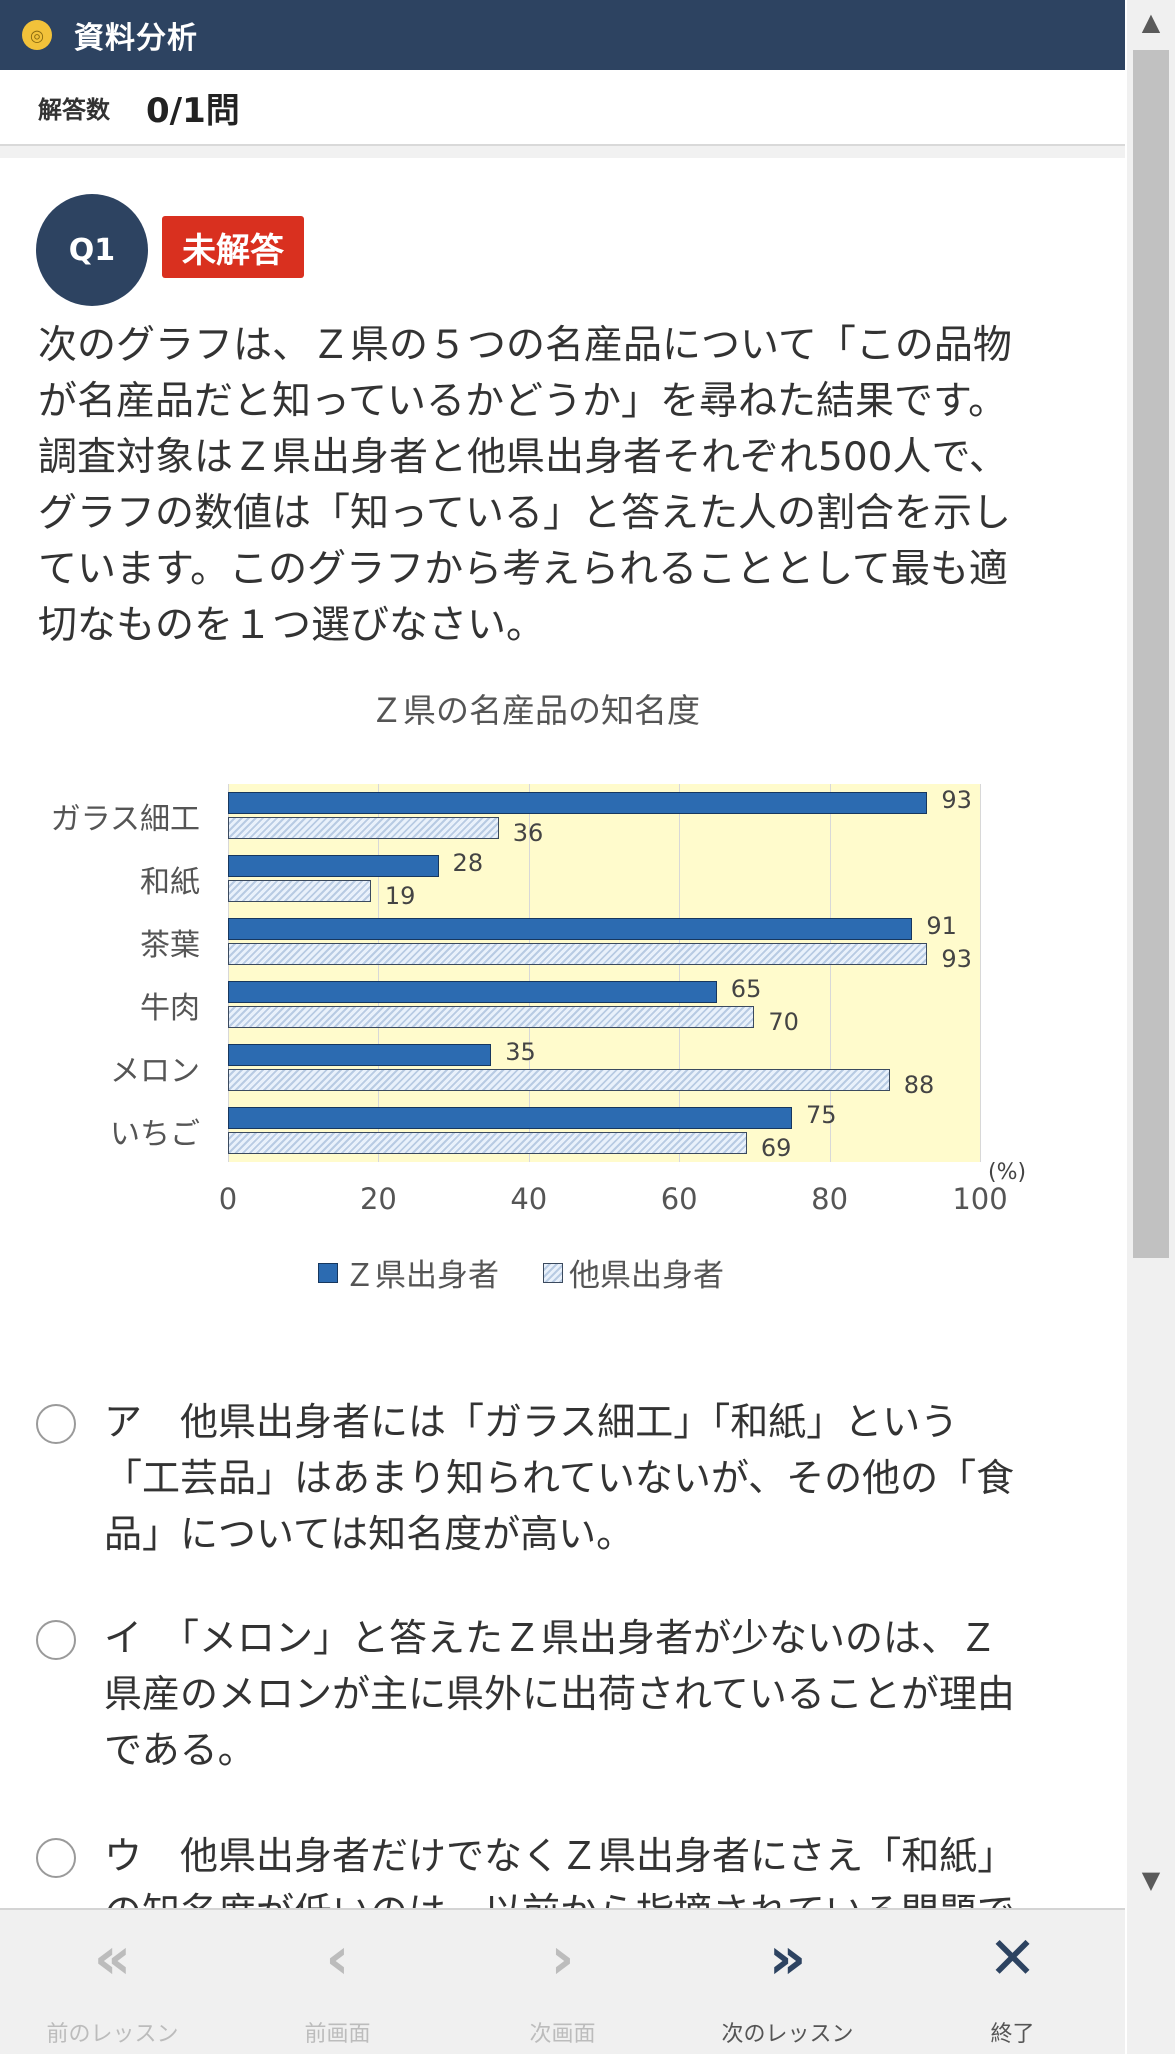 The image size is (1175, 2054). Describe the element at coordinates (369, 1534) in the screenshot. I see `option-line: 品」については知名度が高い。` at that location.